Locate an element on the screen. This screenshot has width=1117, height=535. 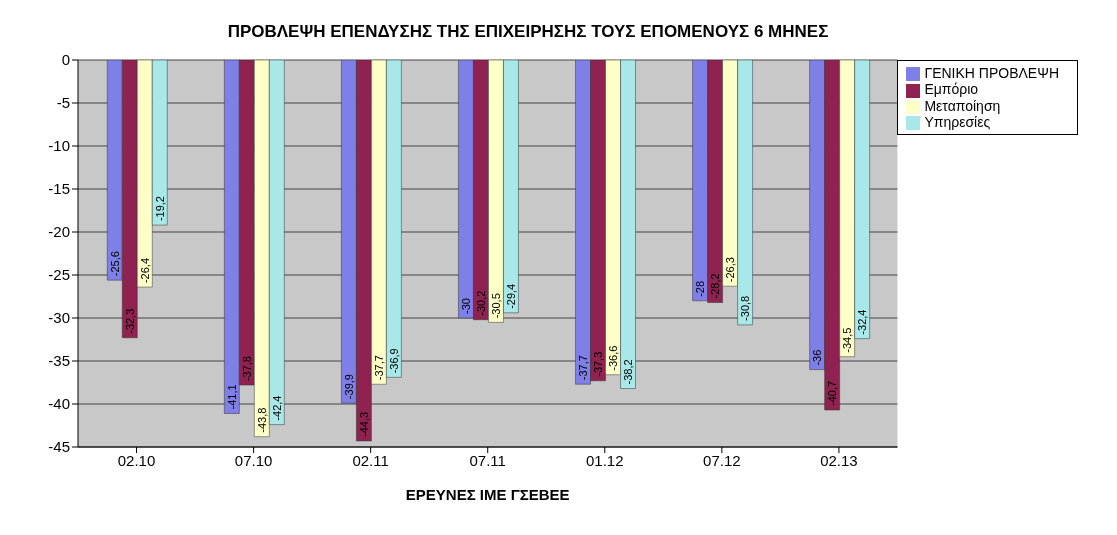
legend-label: ΓΕΝΙΚΗ ΠΡΟΒΛΕΨΗ is located at coordinates (991, 73).